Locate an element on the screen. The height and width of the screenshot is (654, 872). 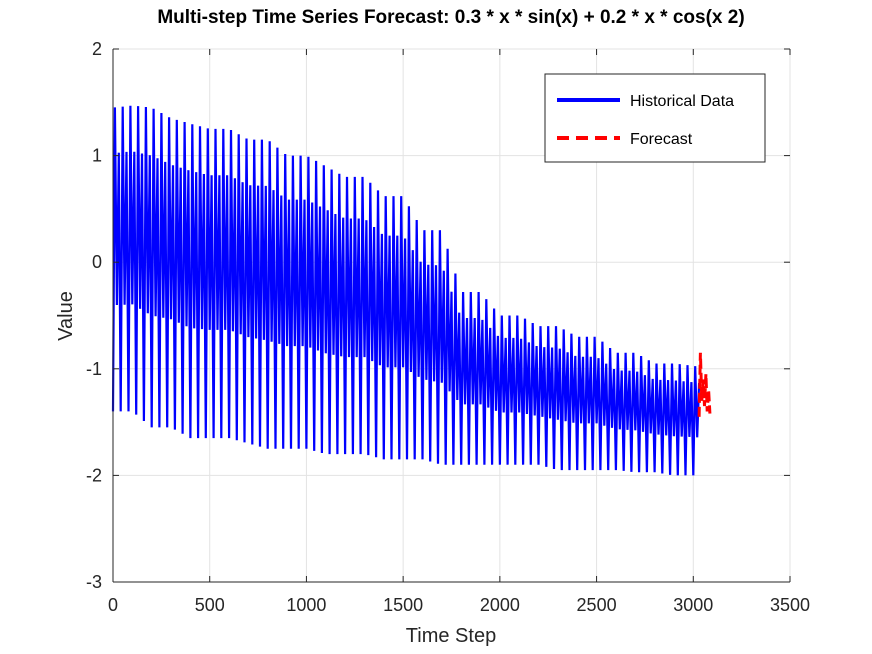
x-tick-label: 3500 is located at coordinates (790, 605).